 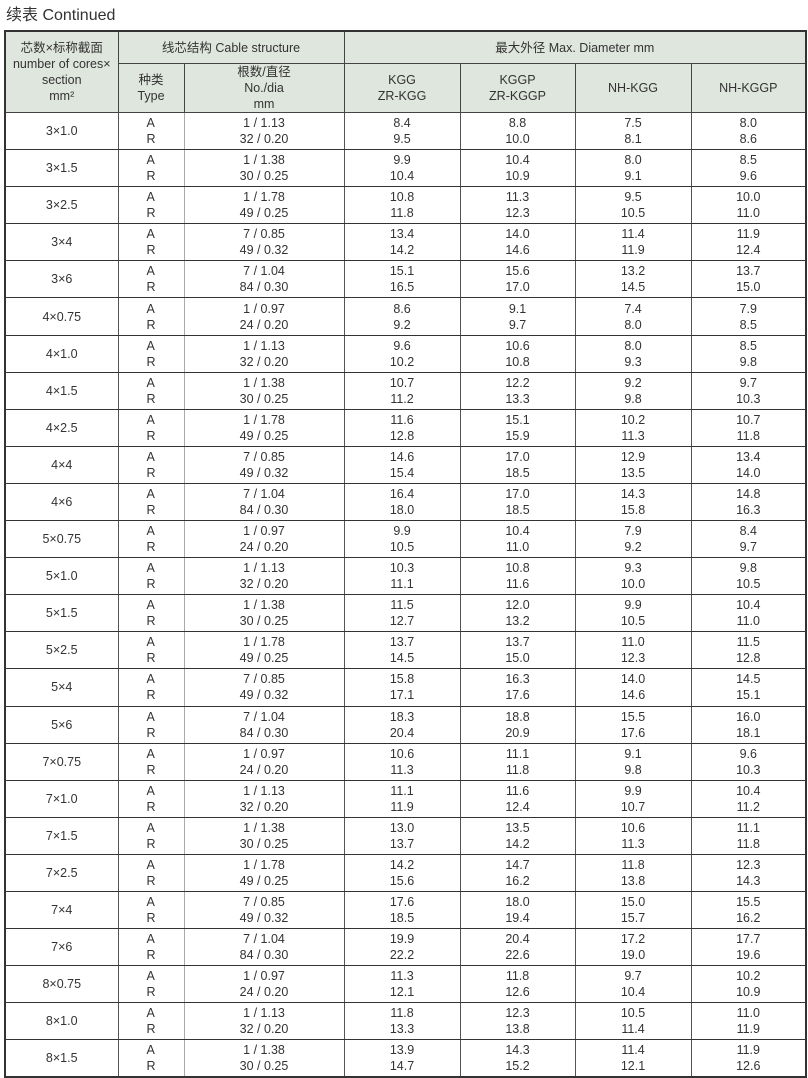 I want to click on diameter-a: 15.5, so click(x=633, y=716).